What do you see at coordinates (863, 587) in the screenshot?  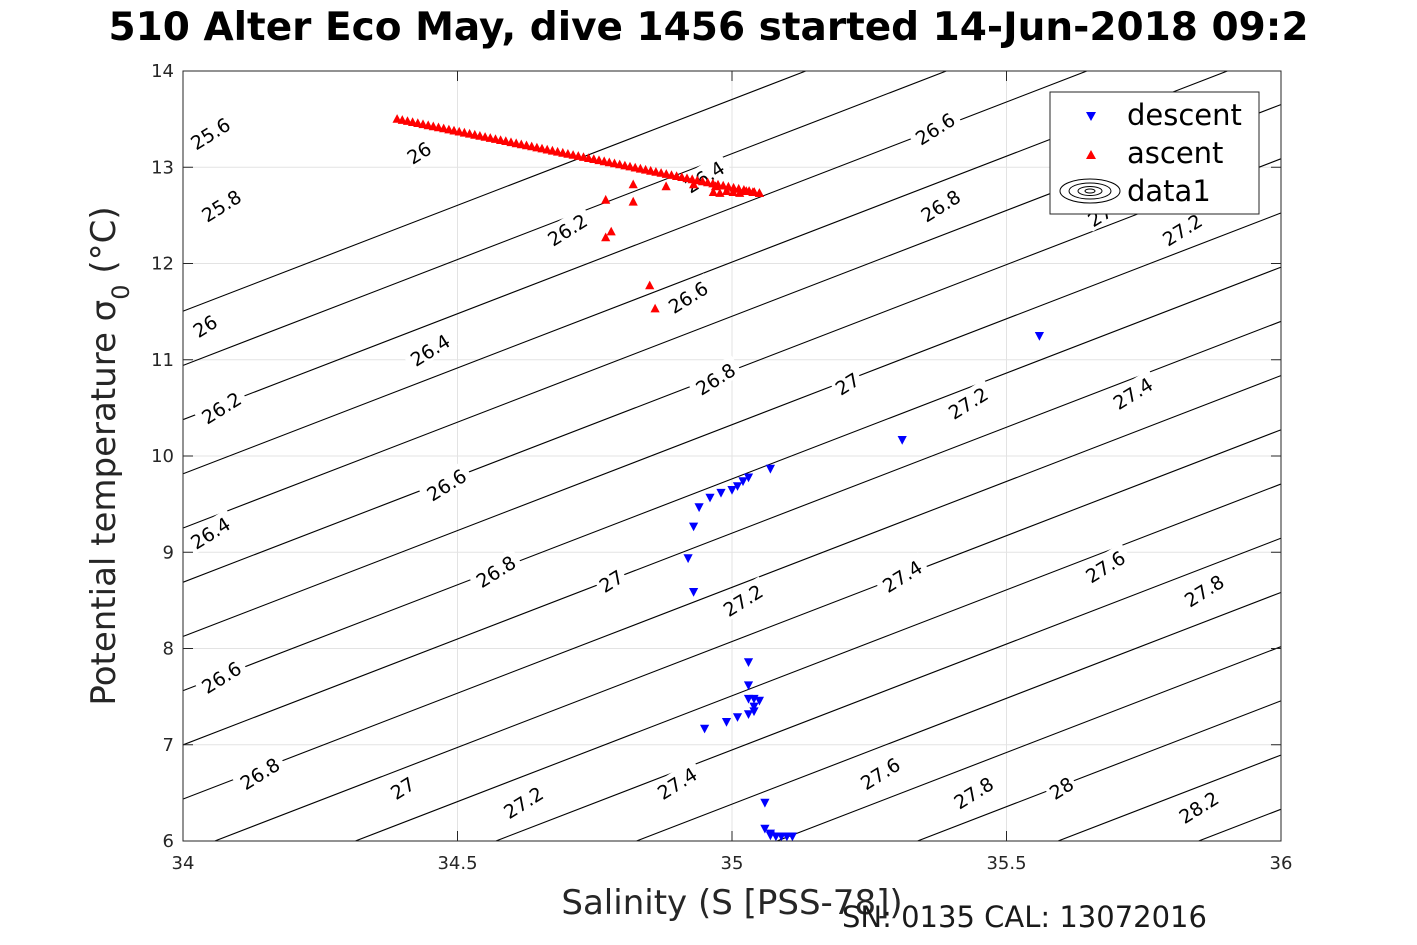 I see `descent-series` at bounding box center [863, 587].